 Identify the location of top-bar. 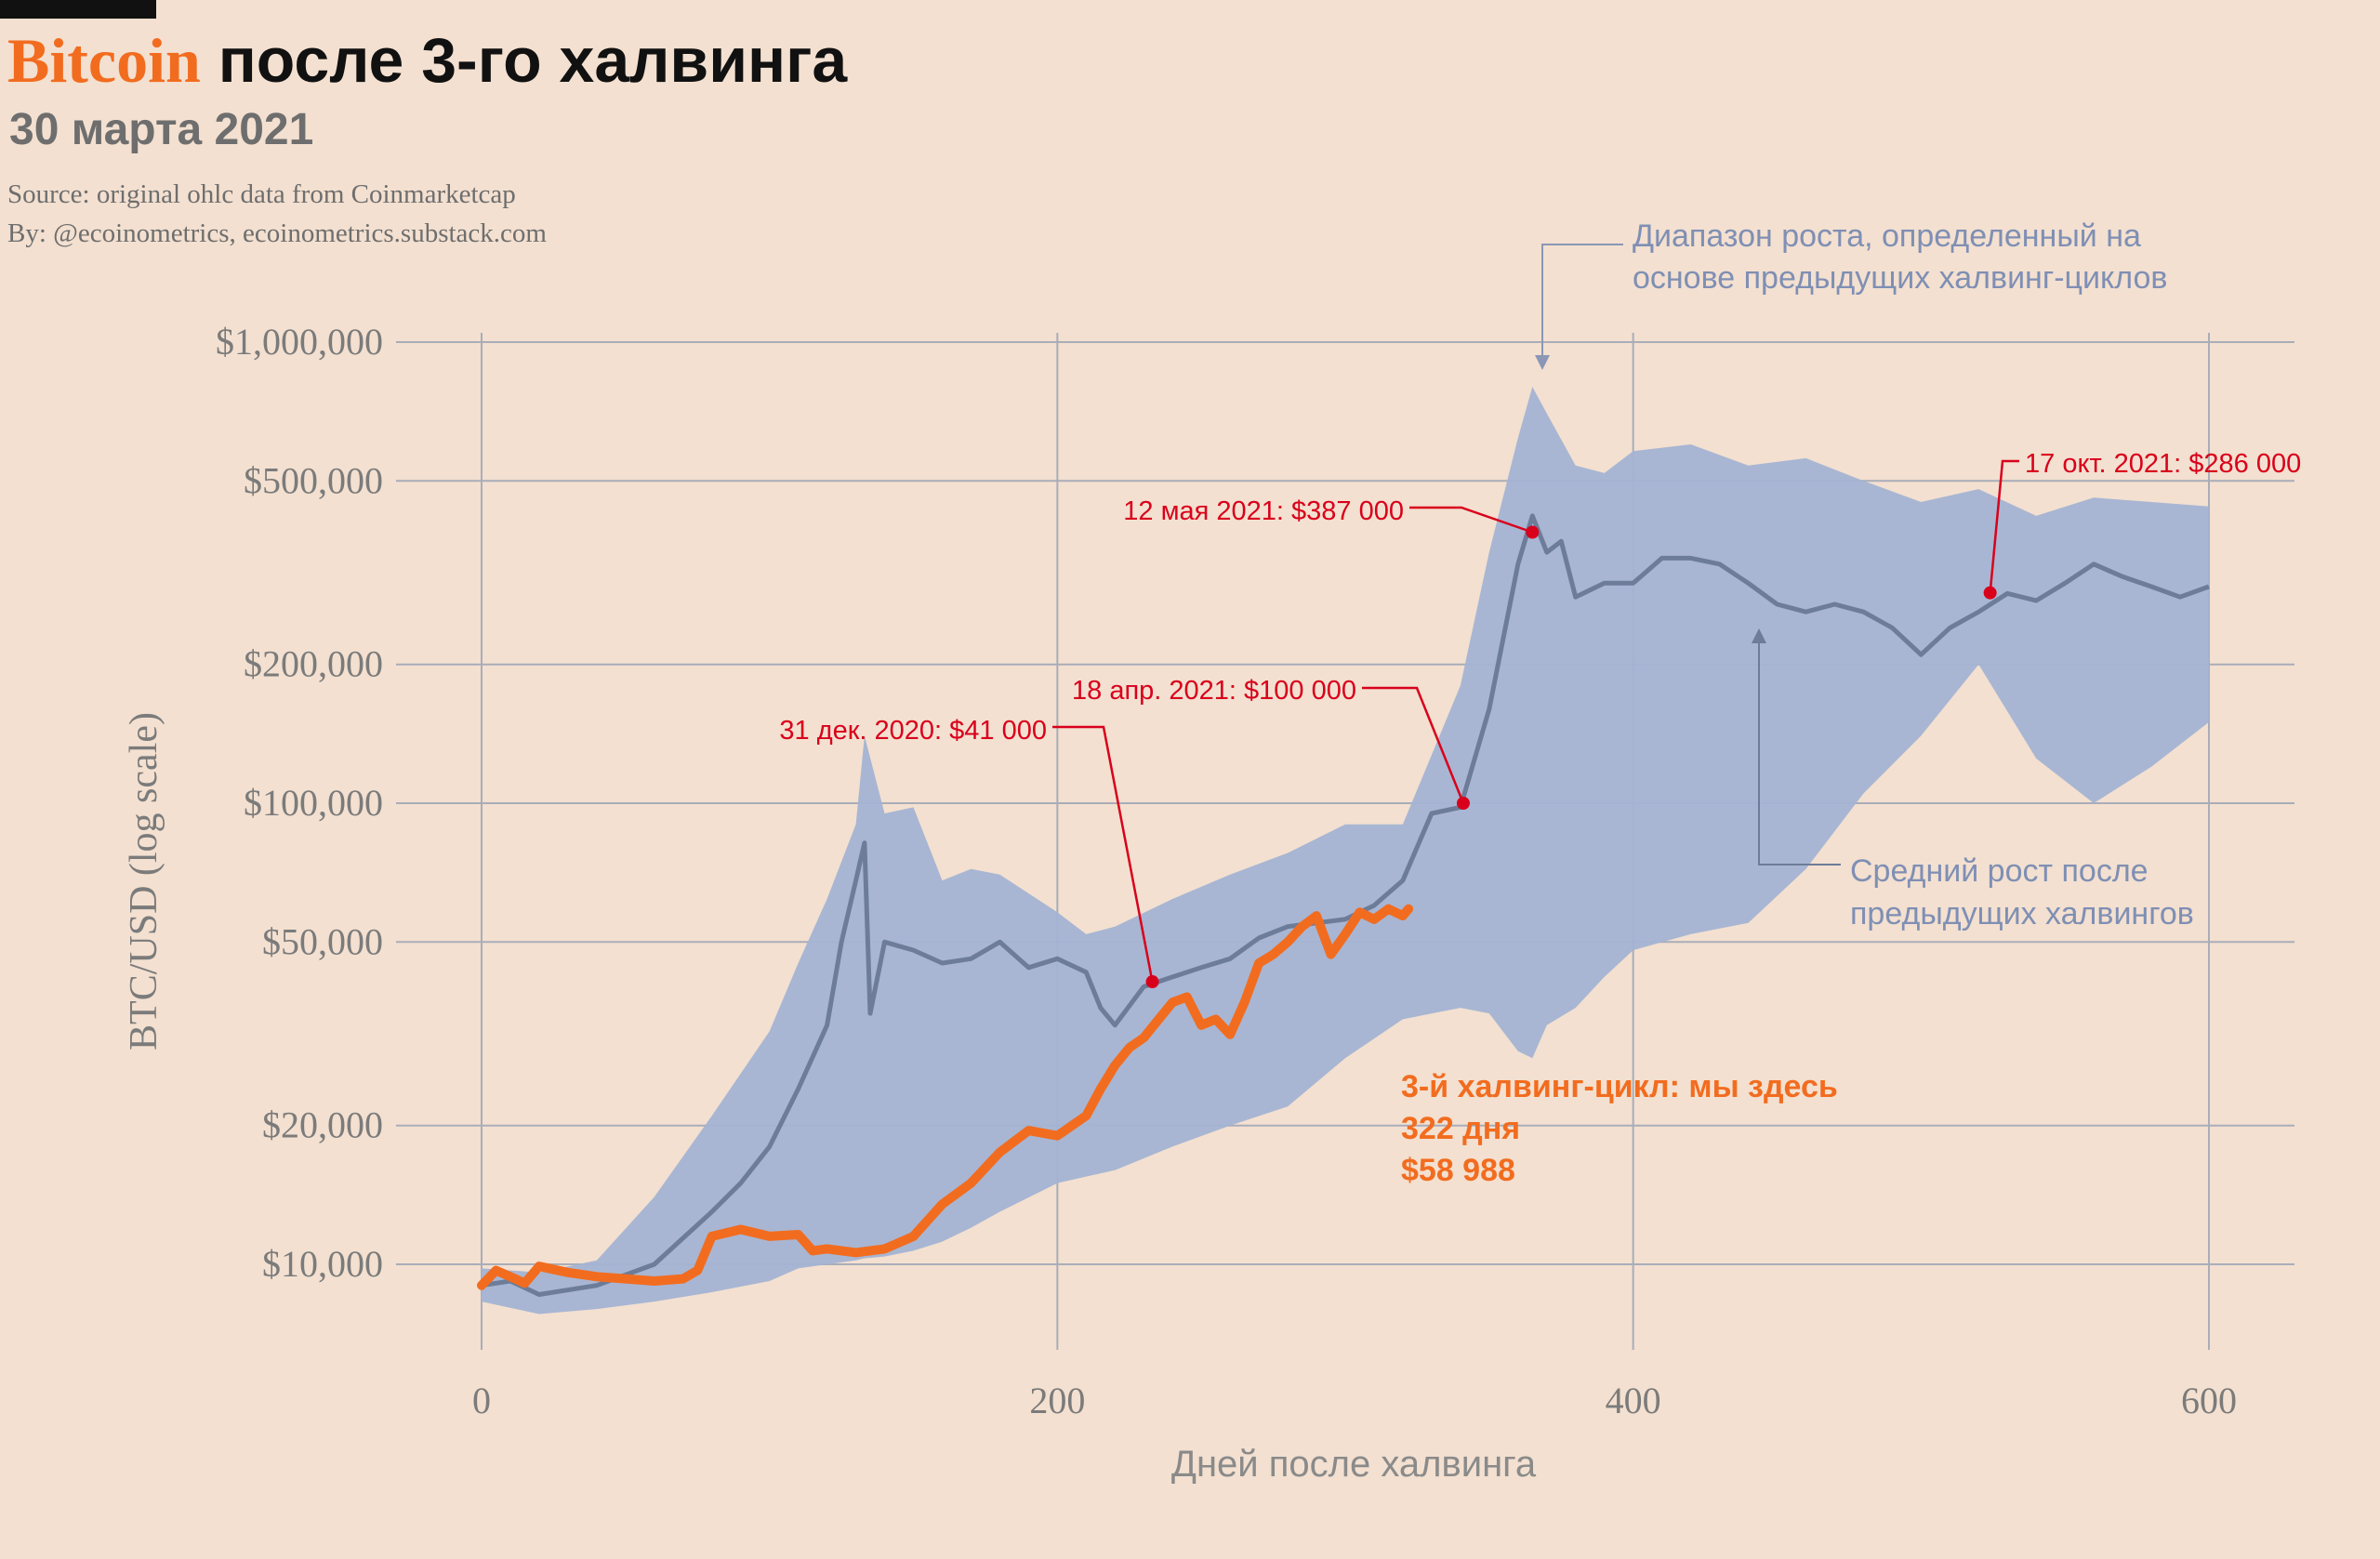
(78, 9).